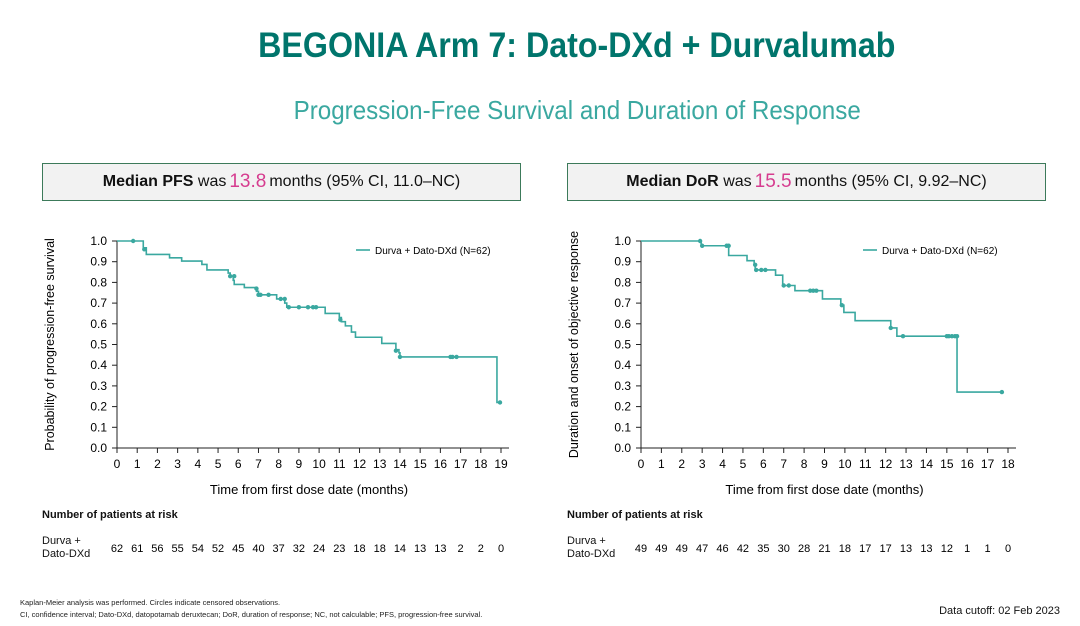 This screenshot has width=1080, height=626. I want to click on risk-value: 35, so click(763, 549).